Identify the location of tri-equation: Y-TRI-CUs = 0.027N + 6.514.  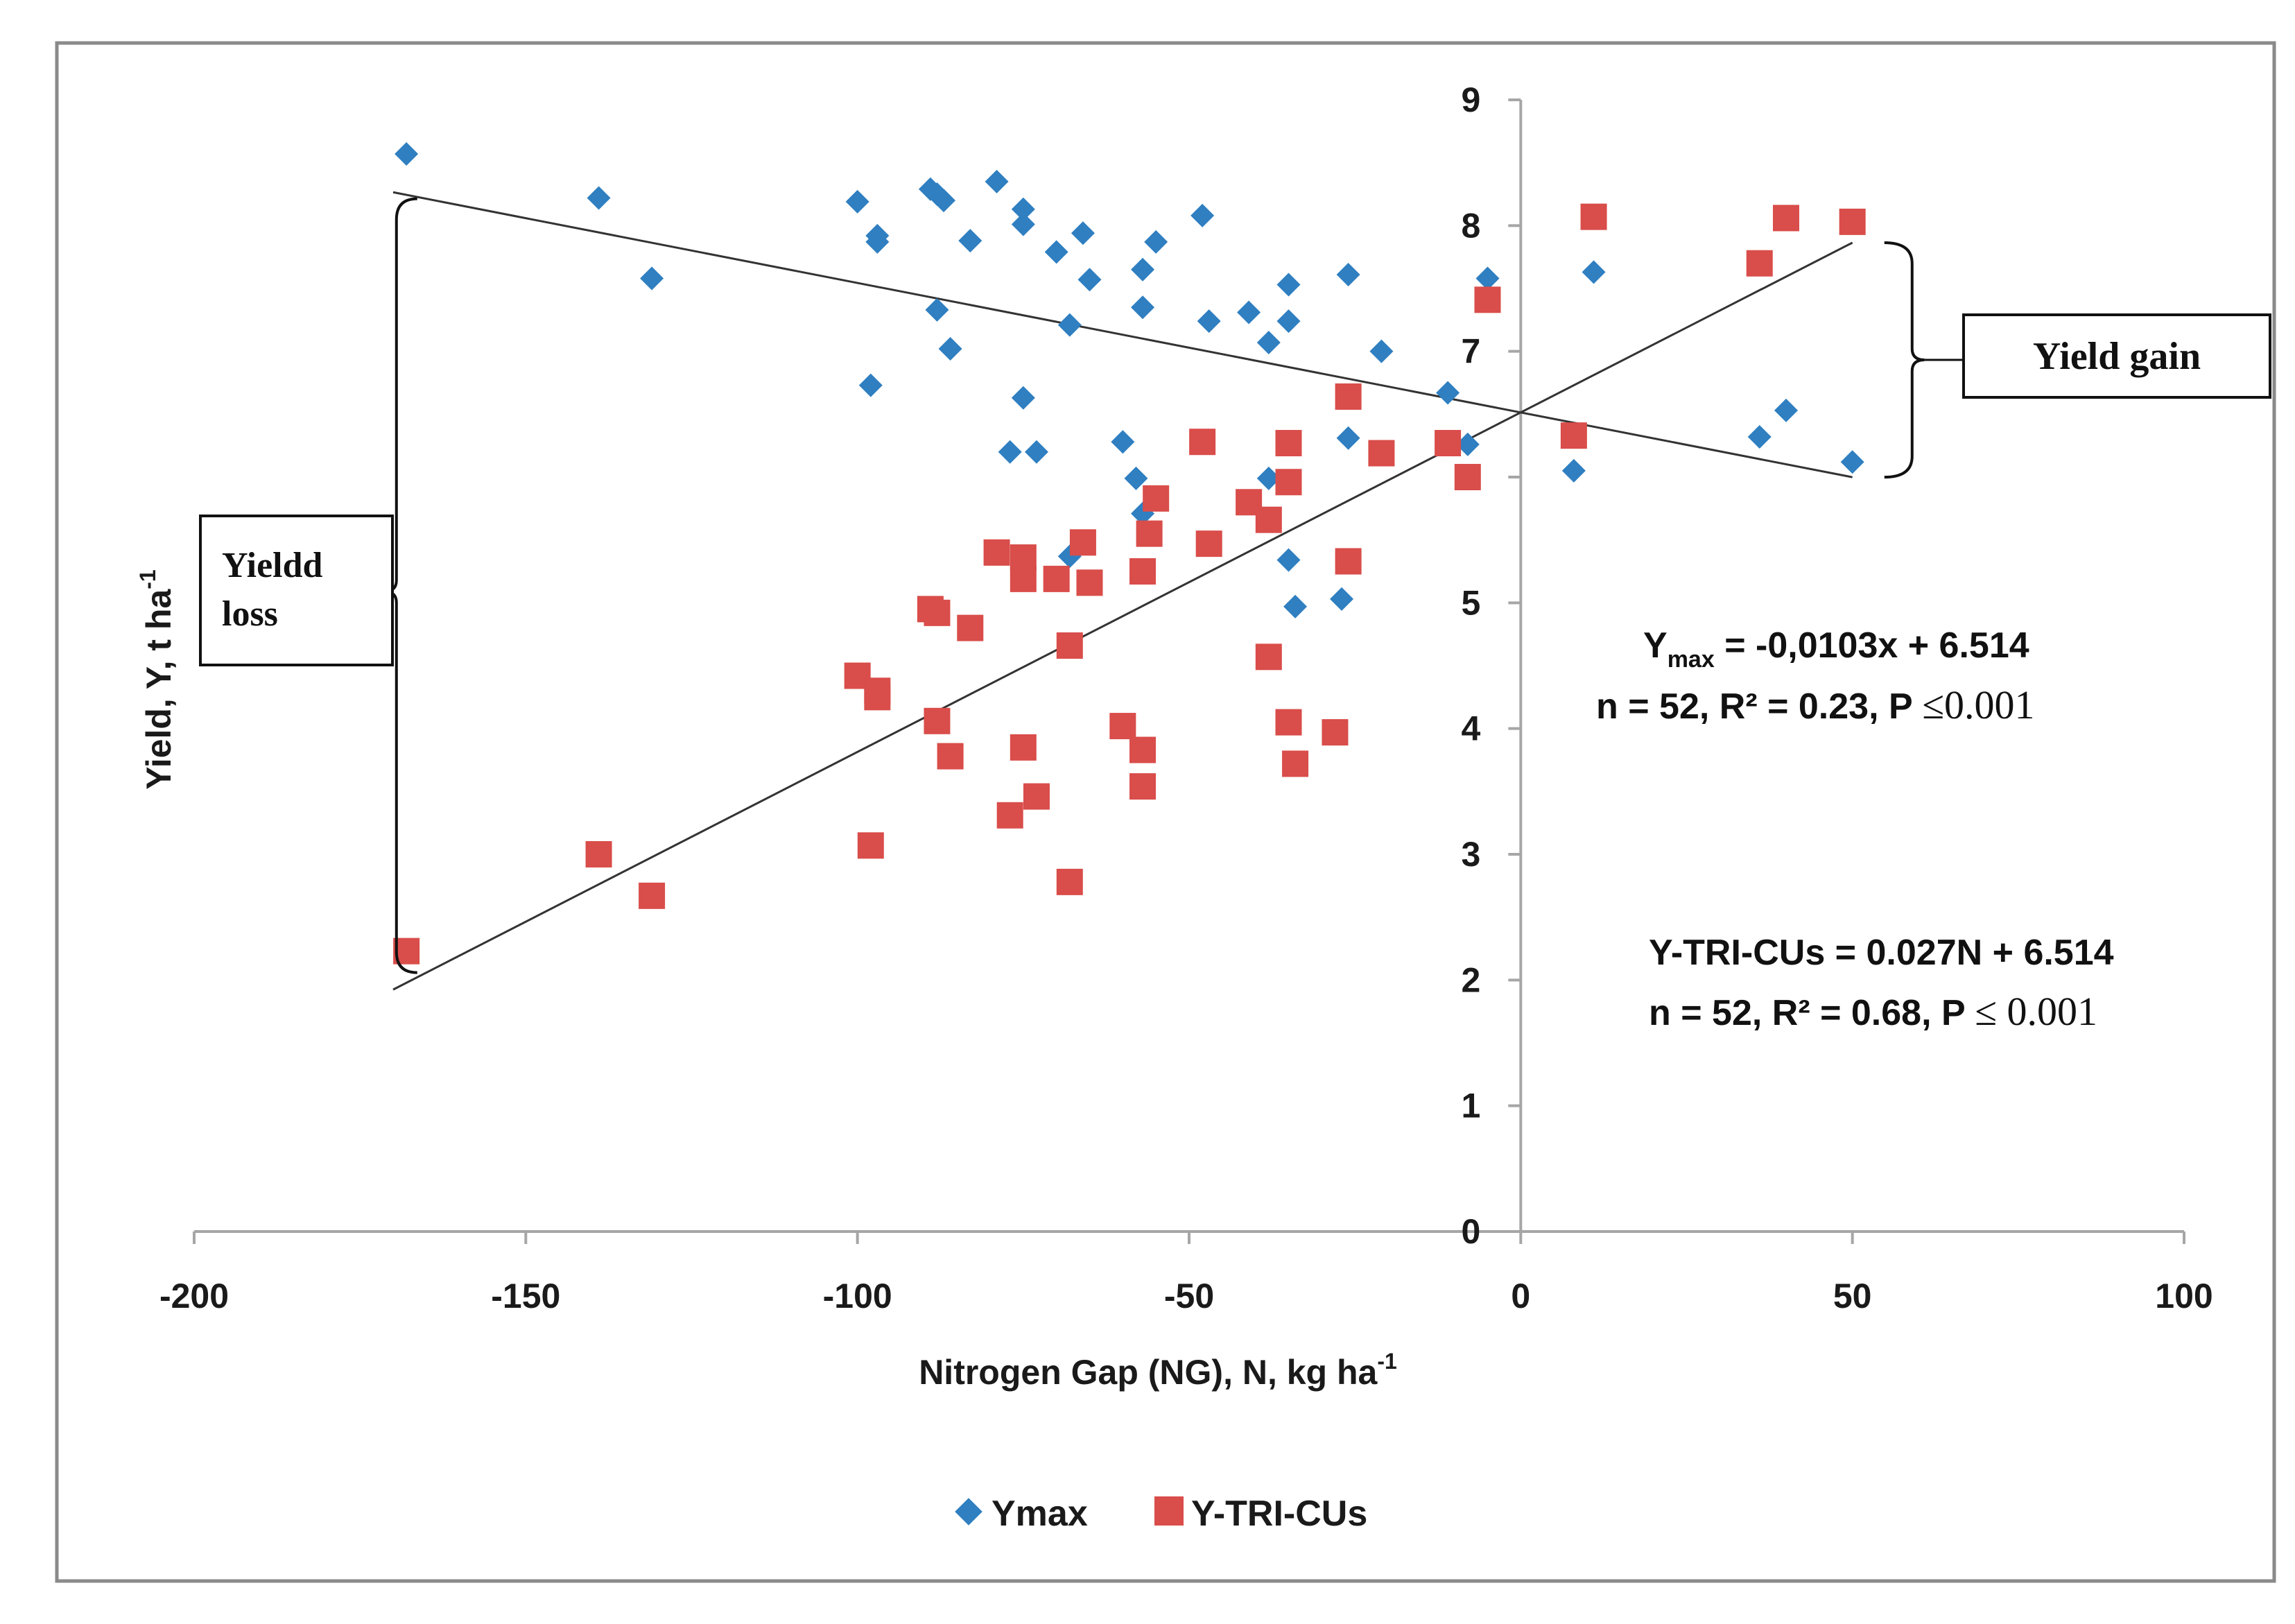
(1882, 953).